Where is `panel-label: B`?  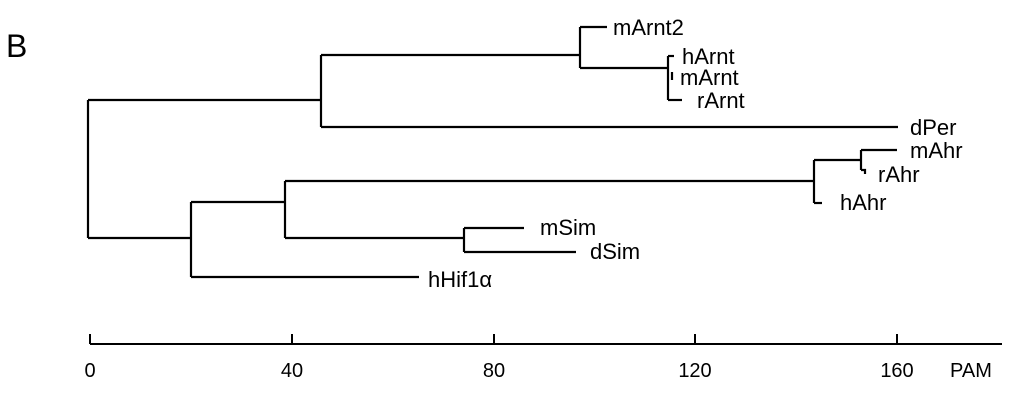 panel-label: B is located at coordinates (17, 46).